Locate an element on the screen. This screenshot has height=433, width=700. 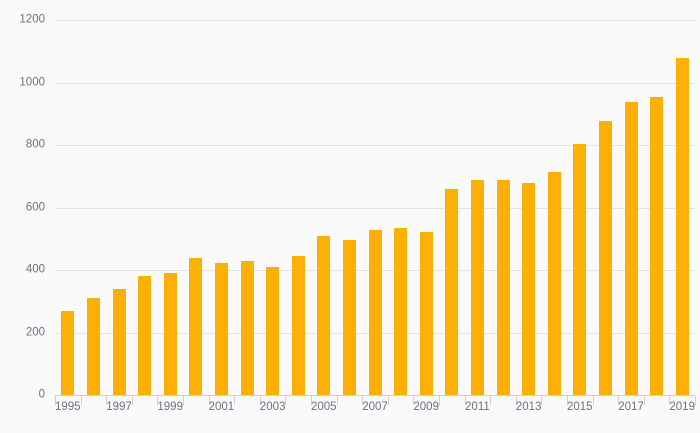
bar-2012 is located at coordinates (503, 287).